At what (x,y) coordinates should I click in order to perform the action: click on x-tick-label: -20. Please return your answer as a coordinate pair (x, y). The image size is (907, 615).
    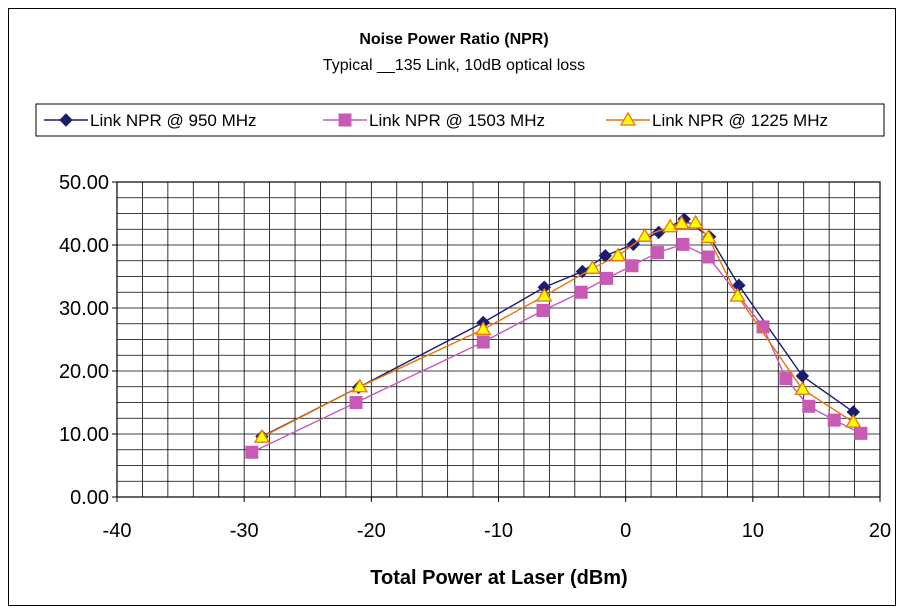
    Looking at the image, I should click on (371, 531).